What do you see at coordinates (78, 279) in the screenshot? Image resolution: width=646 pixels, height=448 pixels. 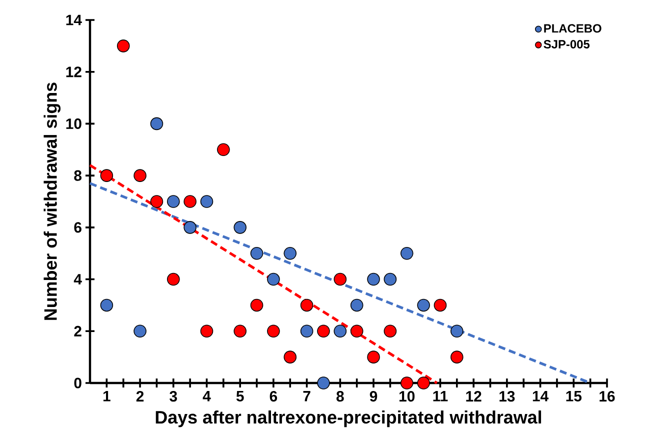 I see `y-tick-label: 4` at bounding box center [78, 279].